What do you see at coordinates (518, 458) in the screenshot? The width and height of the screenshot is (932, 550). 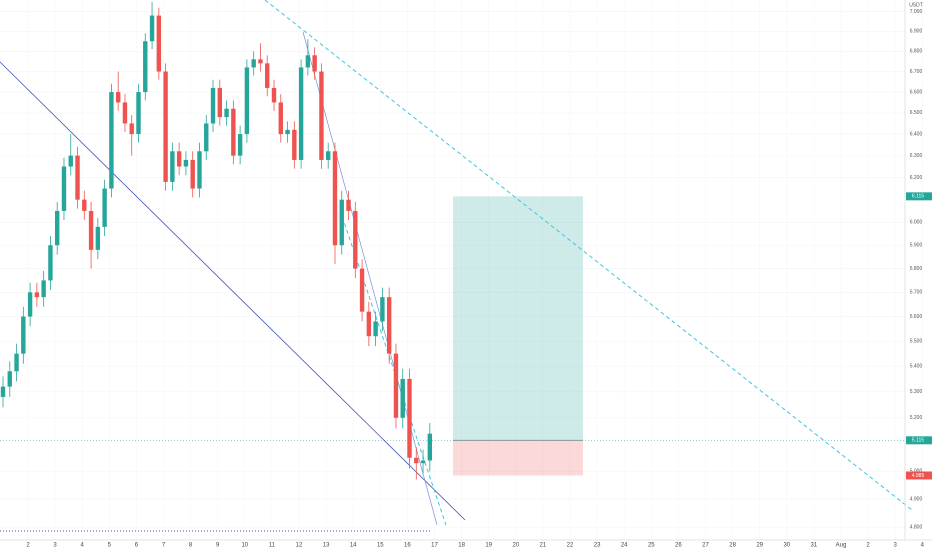 I see `loss-zone` at bounding box center [518, 458].